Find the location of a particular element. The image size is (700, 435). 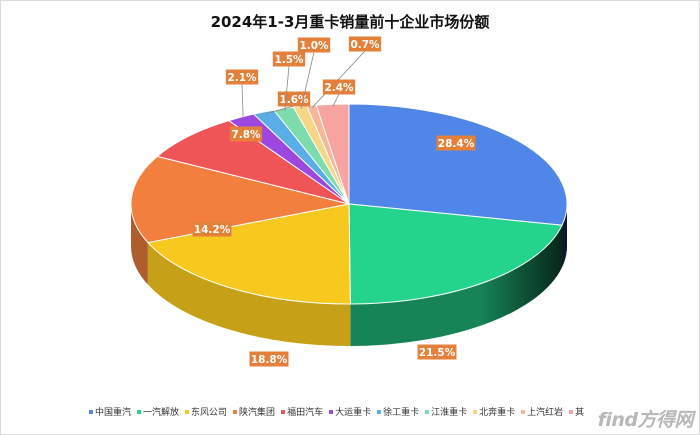

legend-label: 江淮重卡 is located at coordinates (449, 413).